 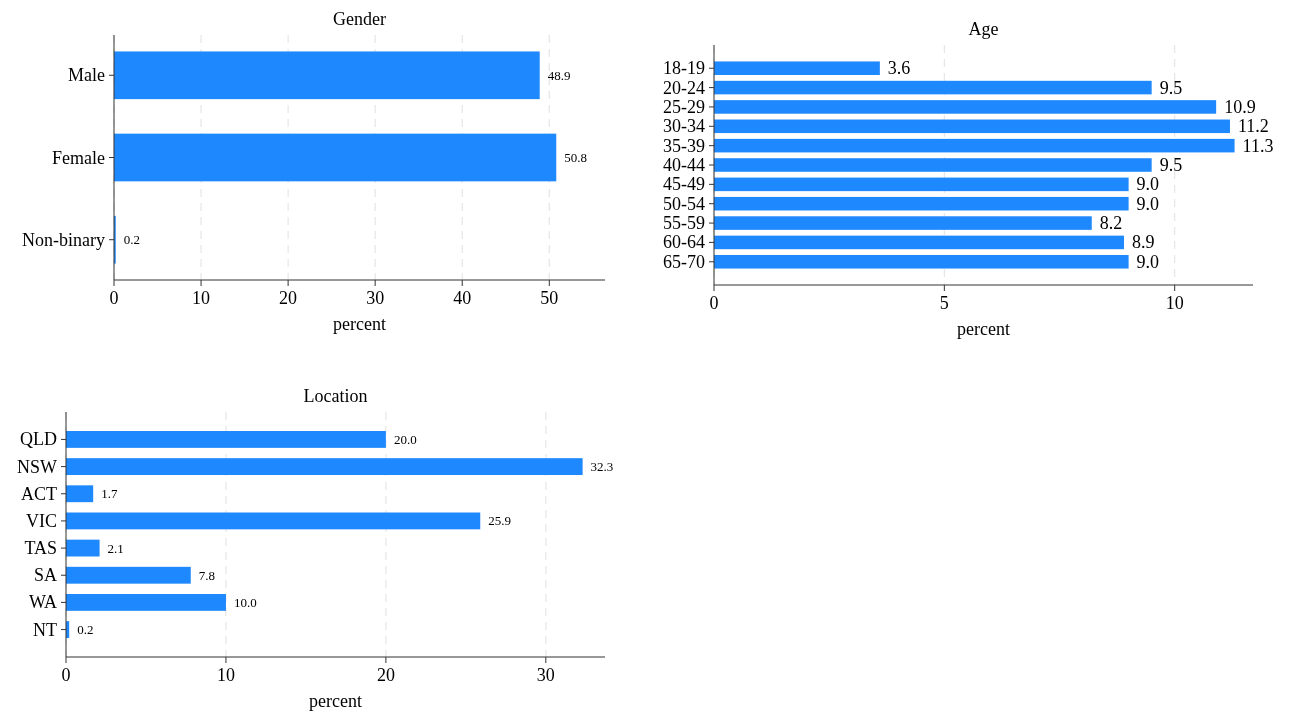 What do you see at coordinates (79, 157) in the screenshot?
I see `y-tick-label: Female` at bounding box center [79, 157].